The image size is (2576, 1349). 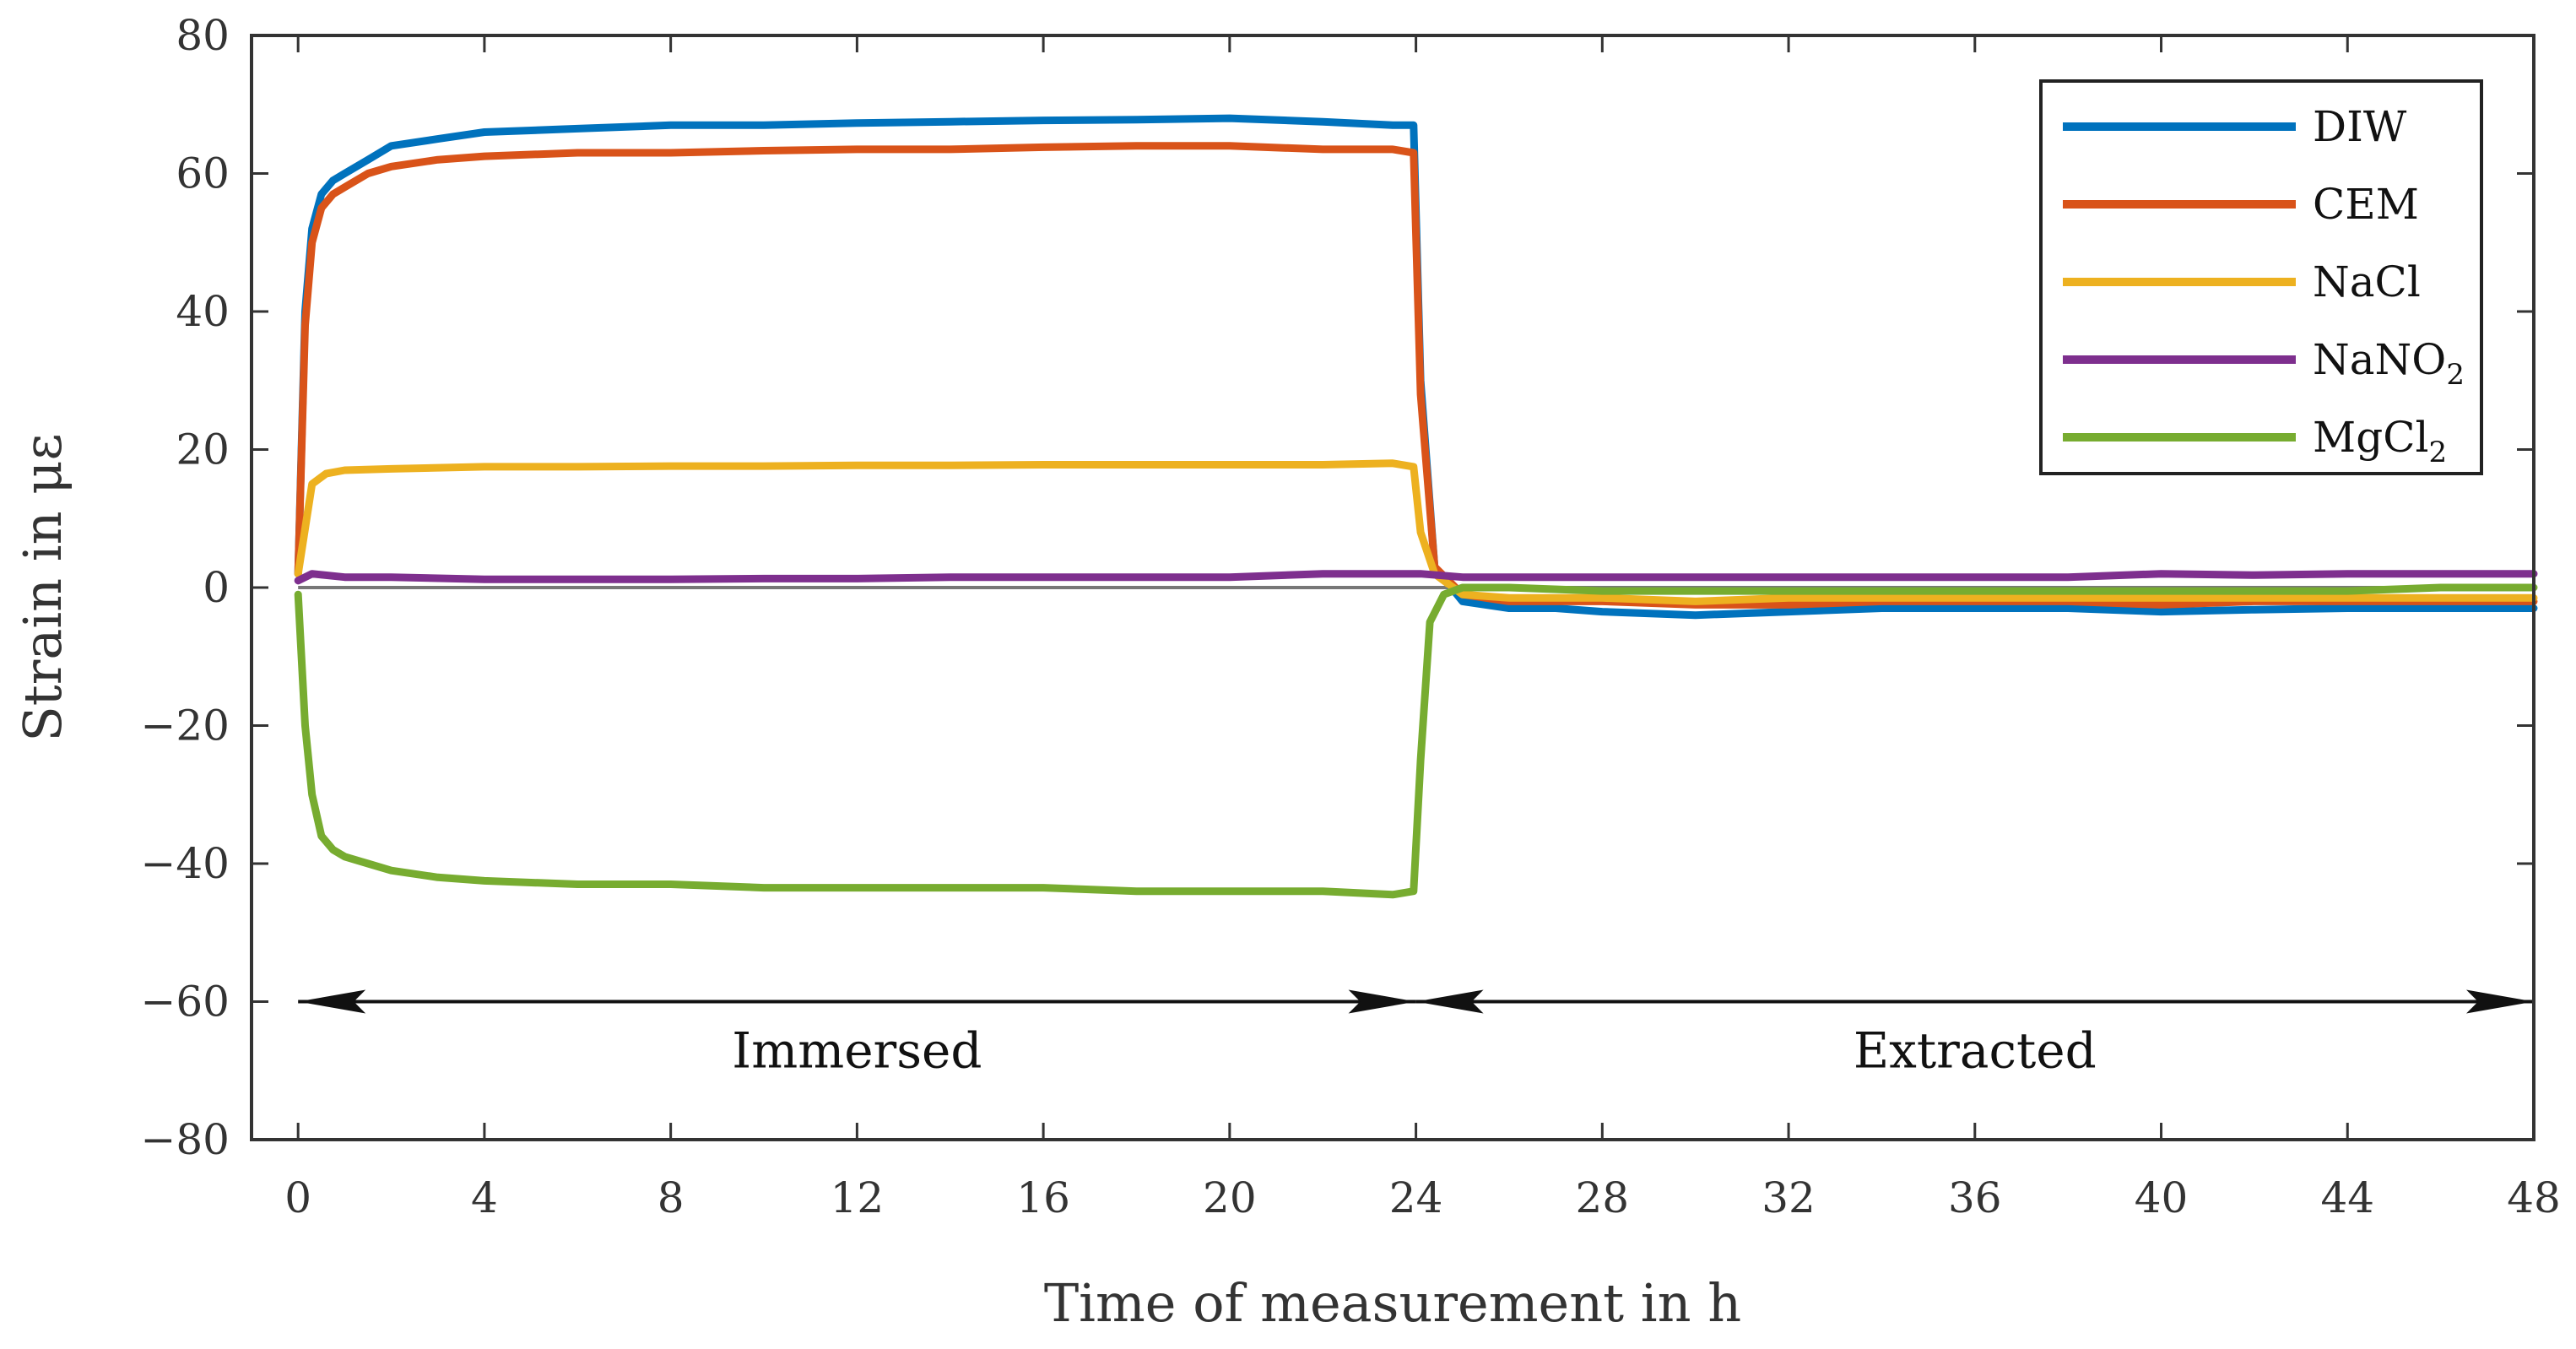 I want to click on y-tick-label: 80, so click(x=203, y=35).